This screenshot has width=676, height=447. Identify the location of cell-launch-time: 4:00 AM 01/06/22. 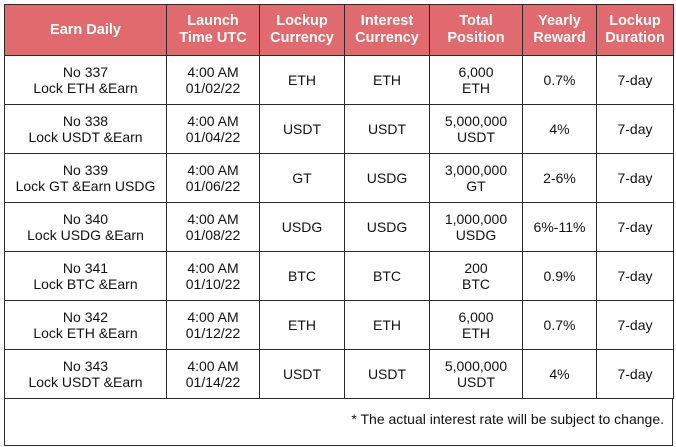
(213, 178).